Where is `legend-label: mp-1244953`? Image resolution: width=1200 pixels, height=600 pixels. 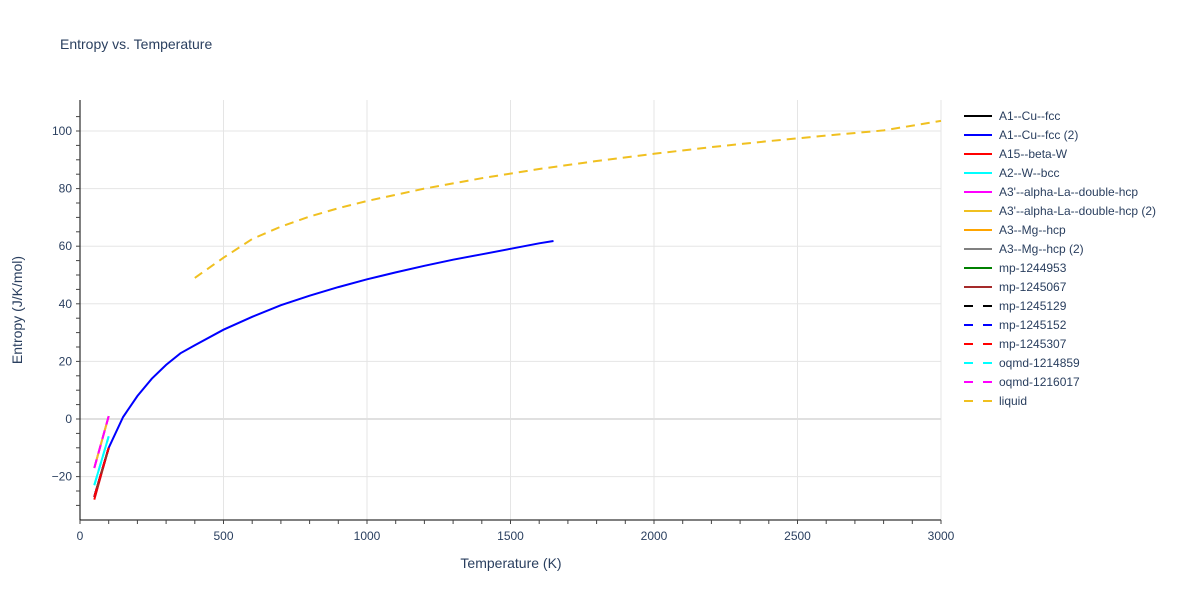 legend-label: mp-1244953 is located at coordinates (1033, 267).